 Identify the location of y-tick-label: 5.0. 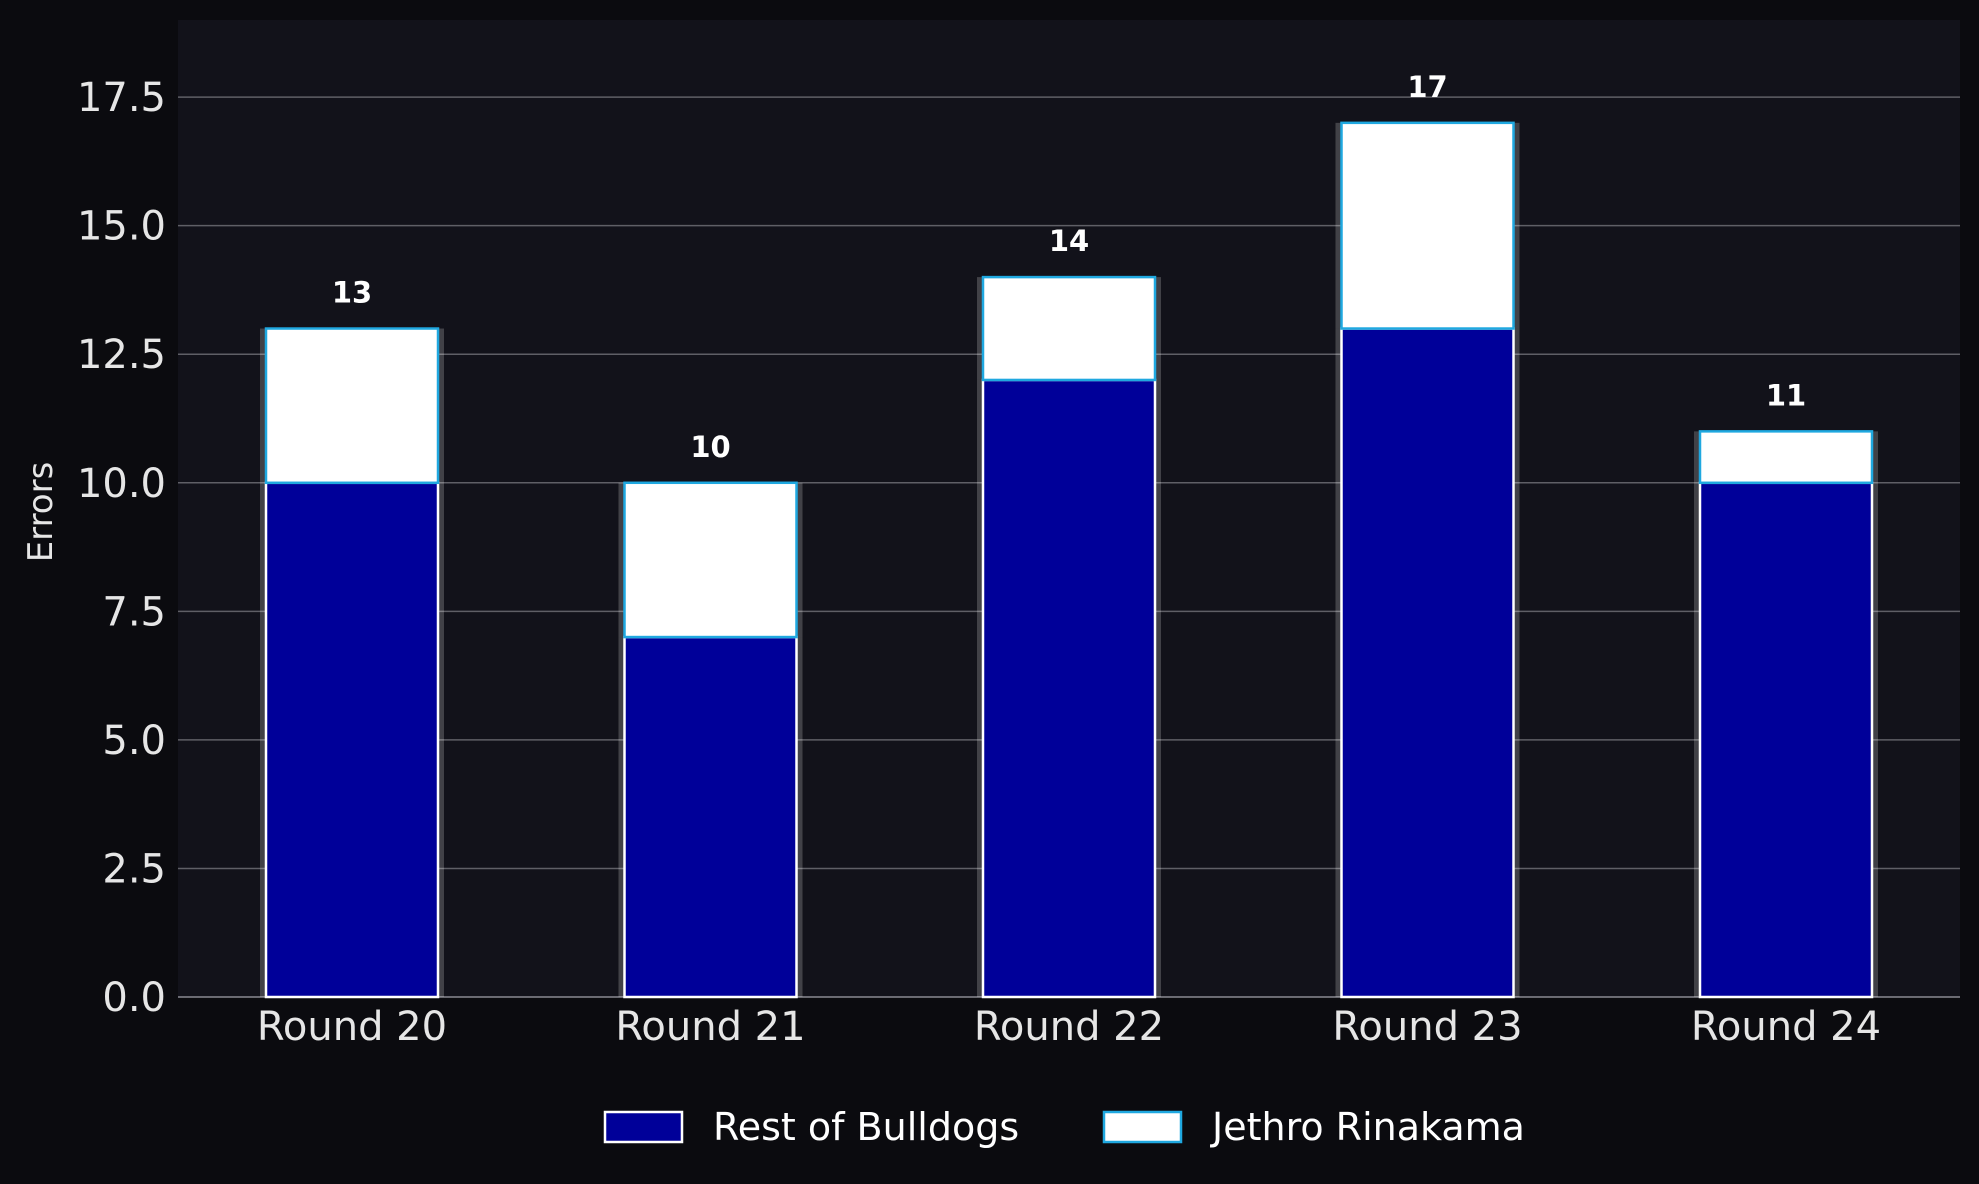
(134, 741).